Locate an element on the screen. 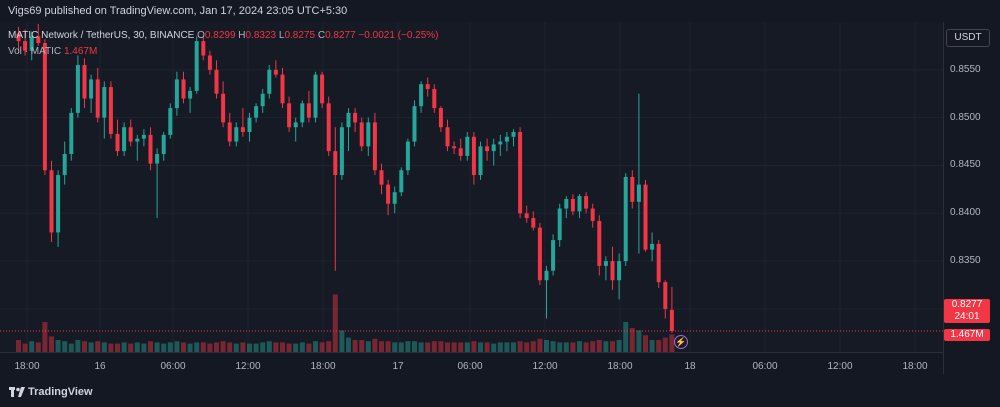 This screenshot has height=407, width=1000. price-tick-label: 0.8450 is located at coordinates (965, 165).